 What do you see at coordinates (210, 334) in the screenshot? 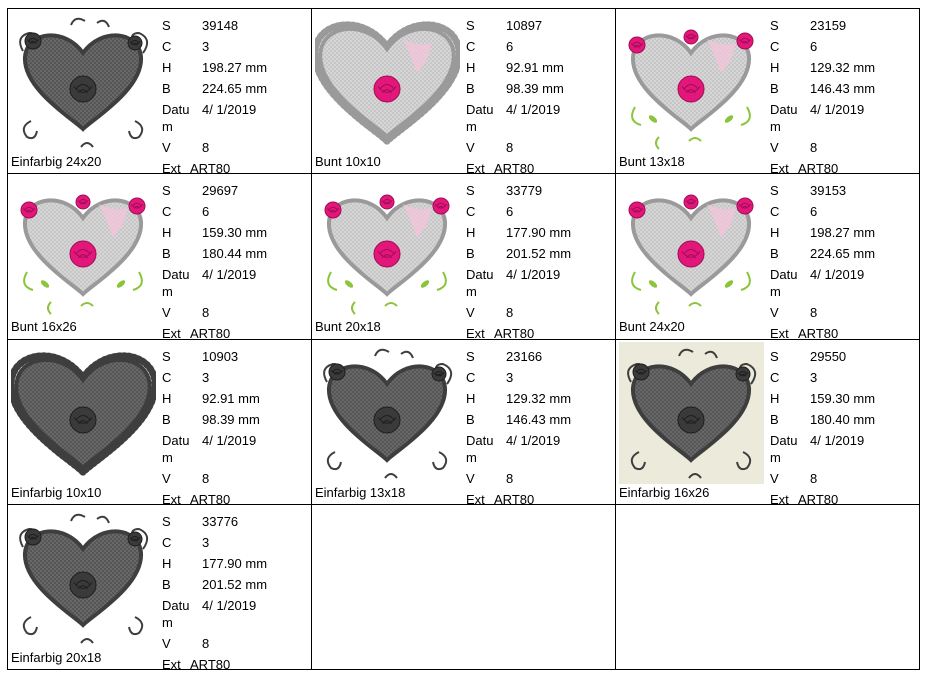
I see `value-extension: ART80` at bounding box center [210, 334].